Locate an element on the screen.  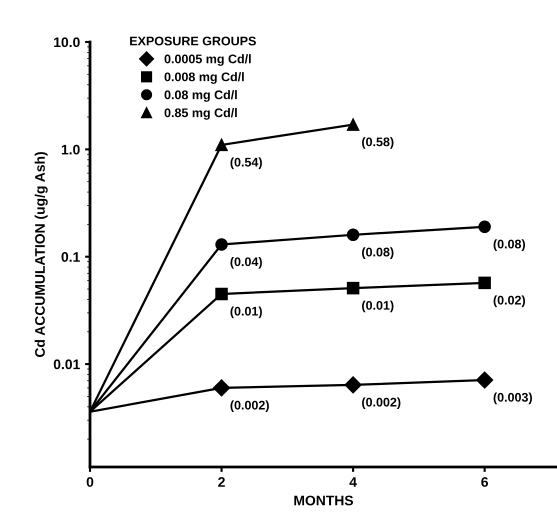
legend-label: 0.0005 mg Cd/l is located at coordinates (207, 60).